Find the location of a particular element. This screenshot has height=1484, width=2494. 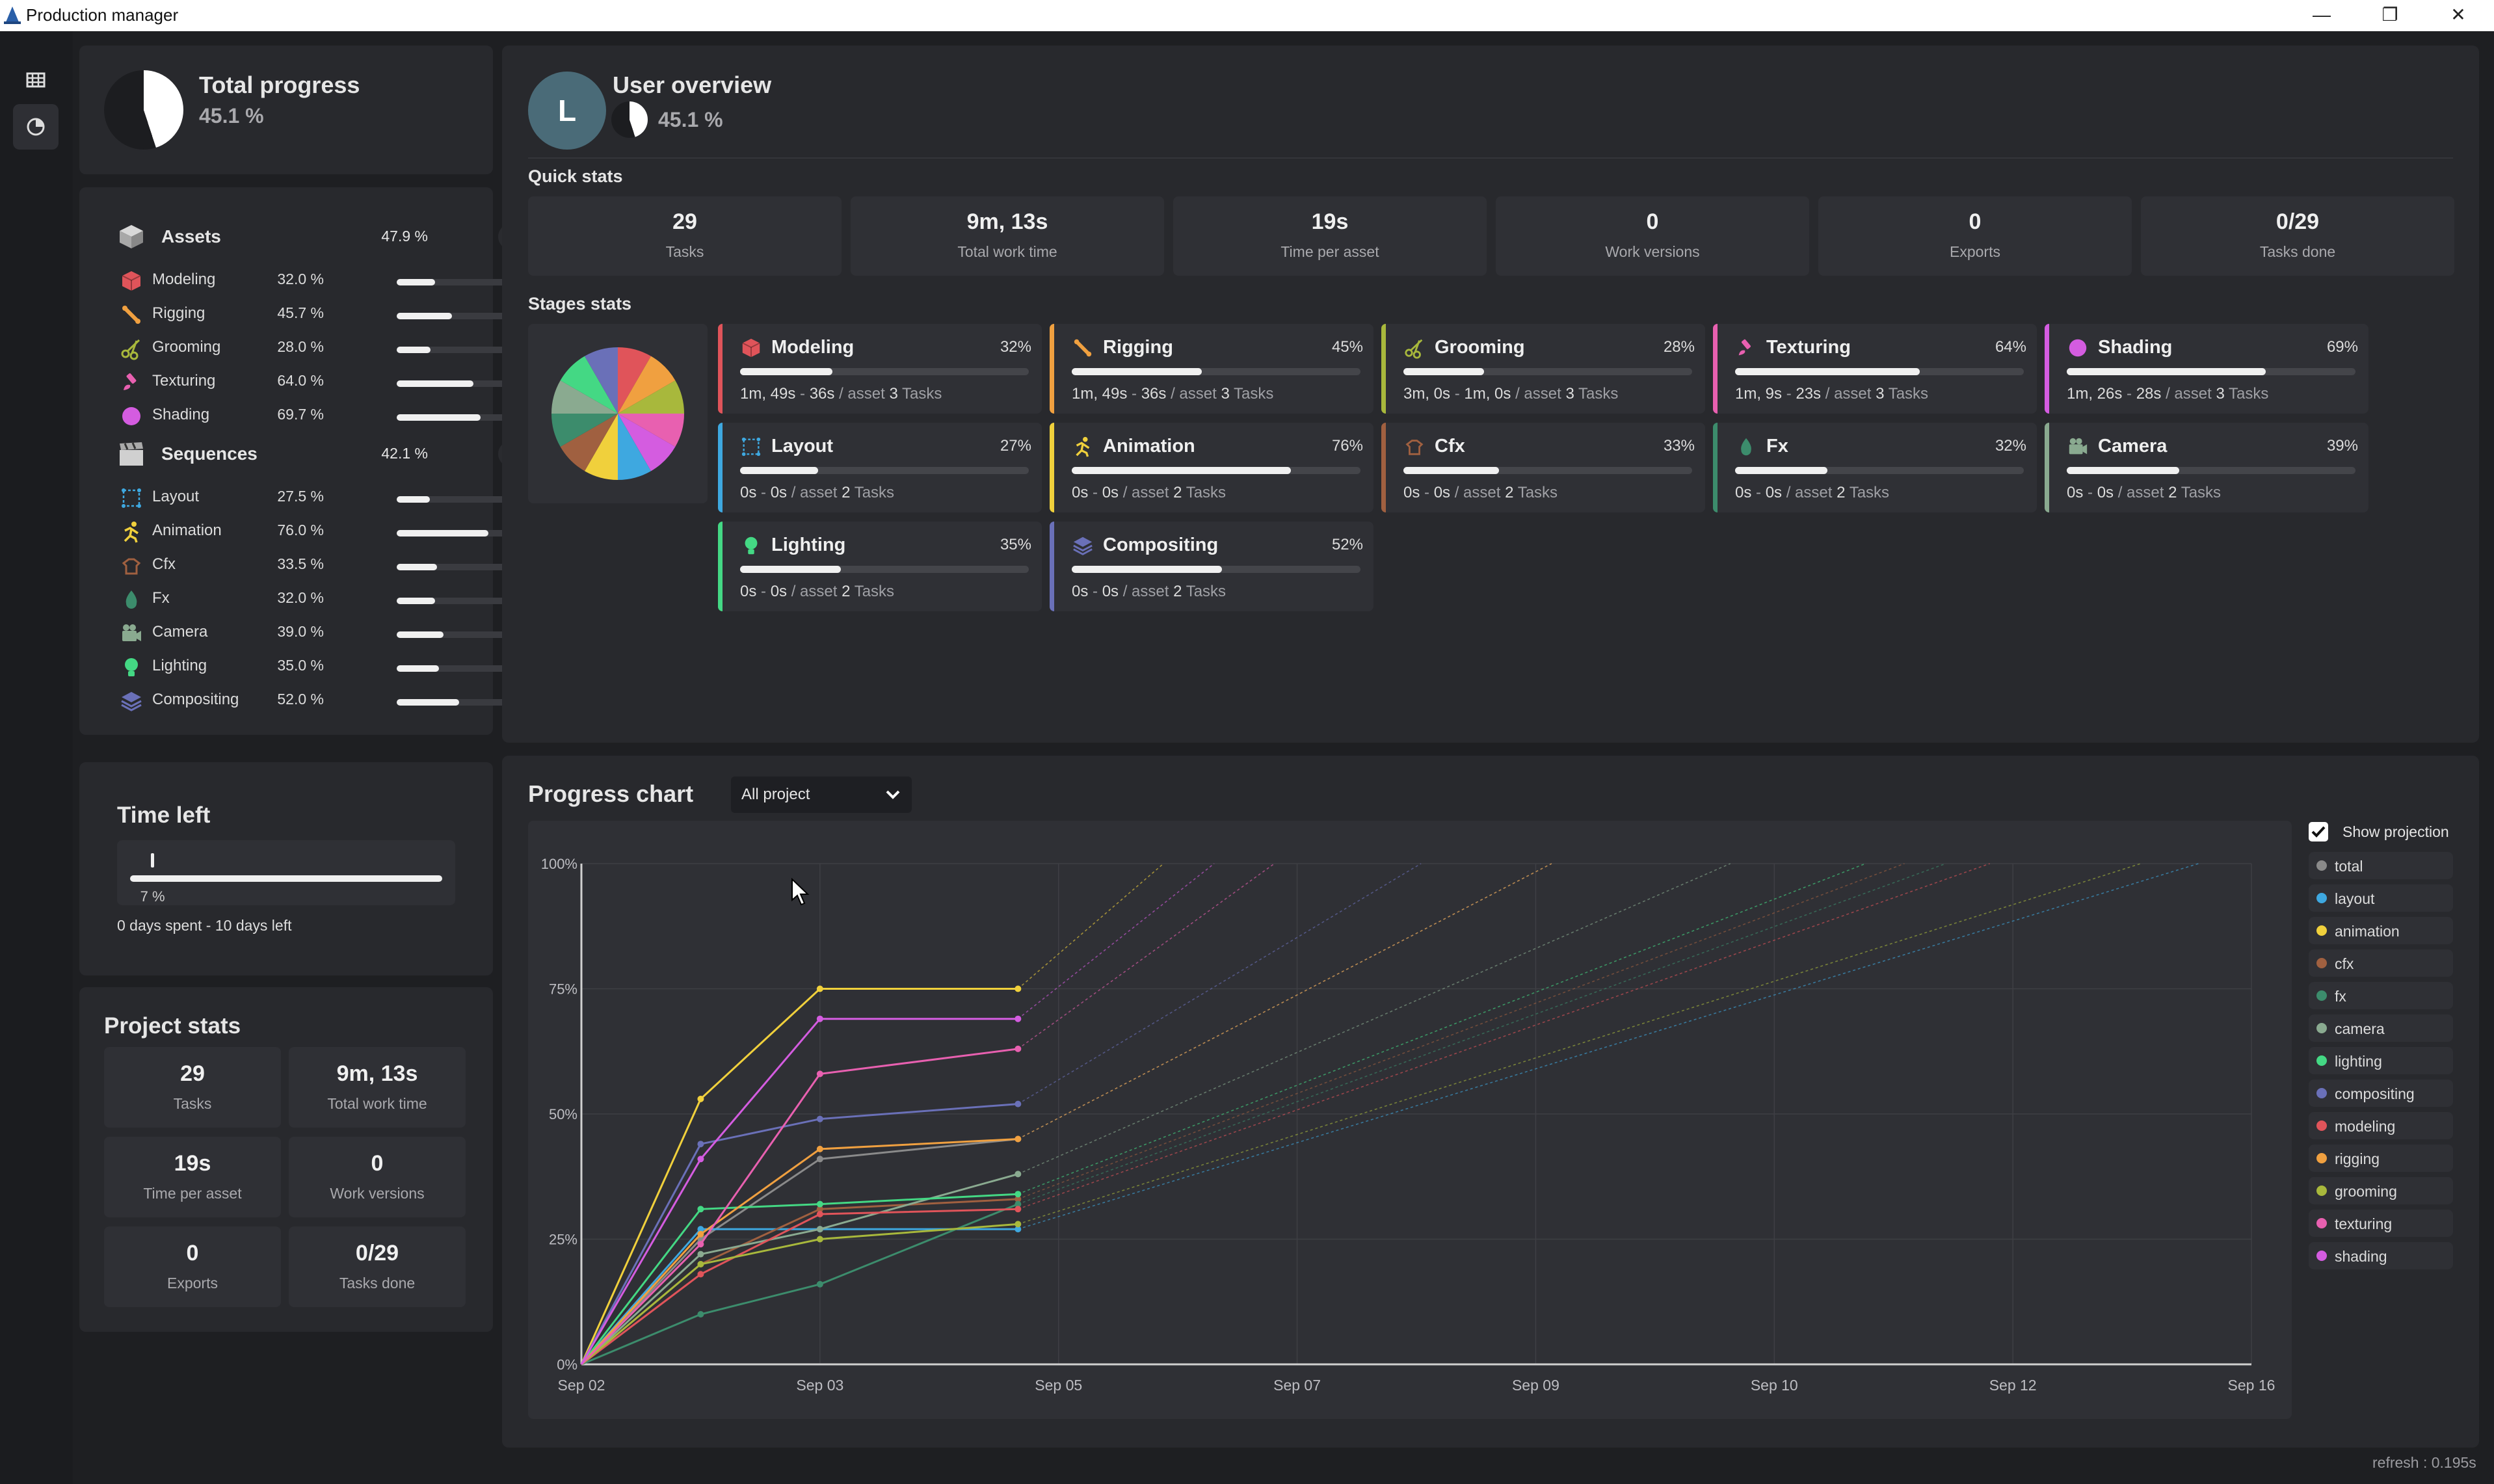

series-line-texturing is located at coordinates (799, 1207).